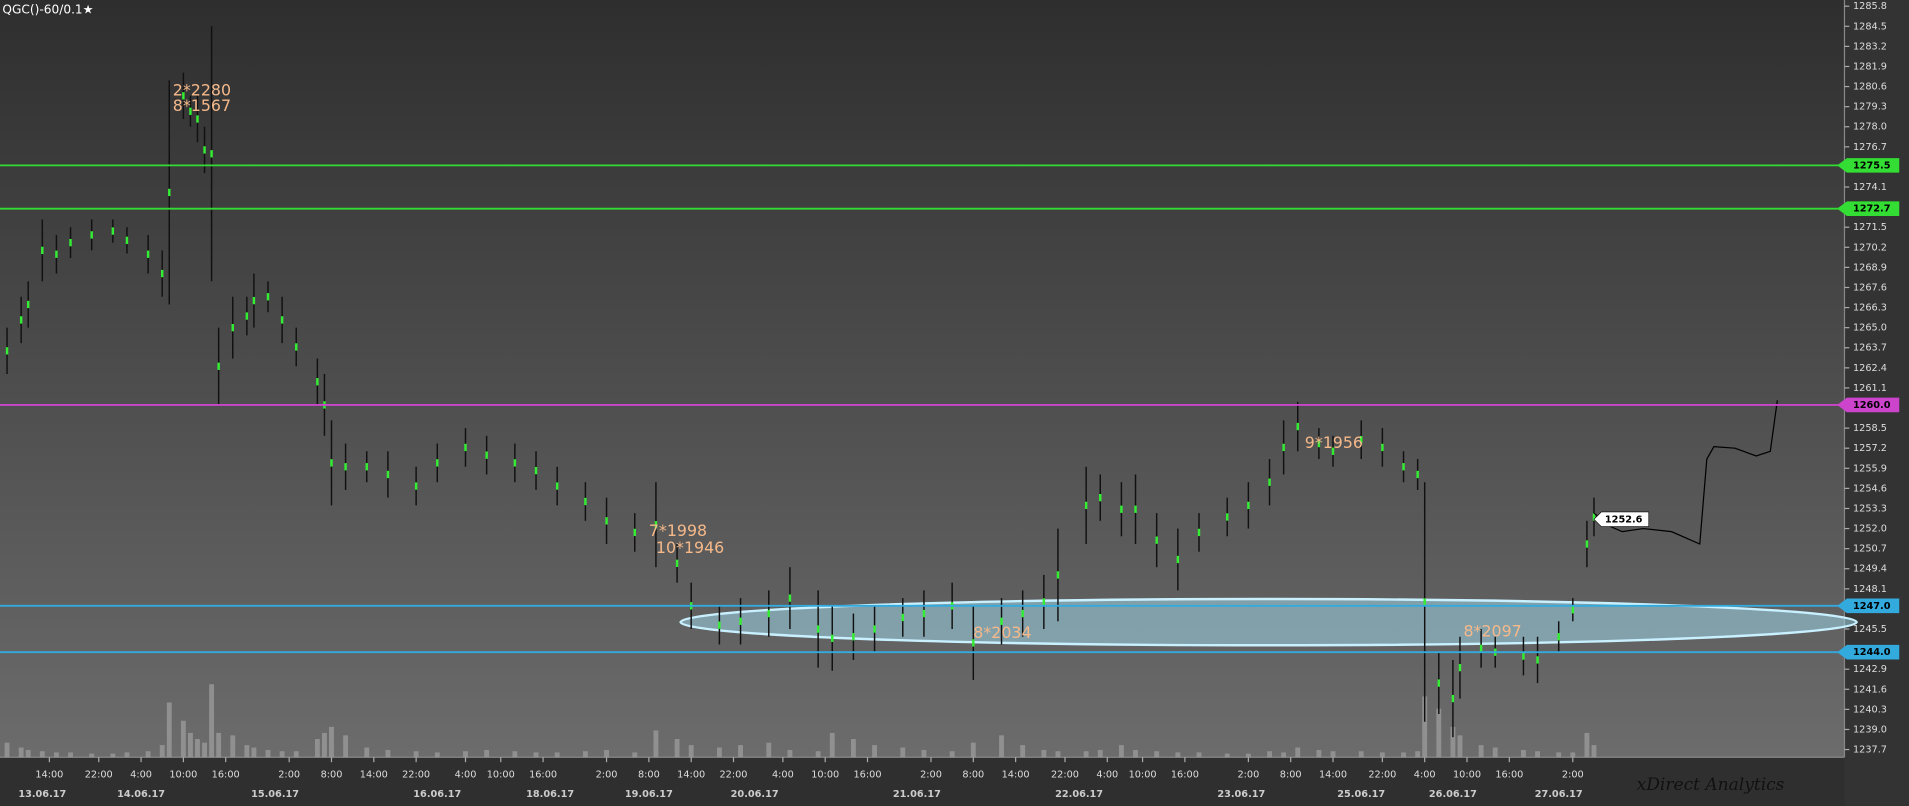 This screenshot has height=806, width=1909. What do you see at coordinates (1870, 66) in the screenshot?
I see `y-tick-label: 1281.9` at bounding box center [1870, 66].